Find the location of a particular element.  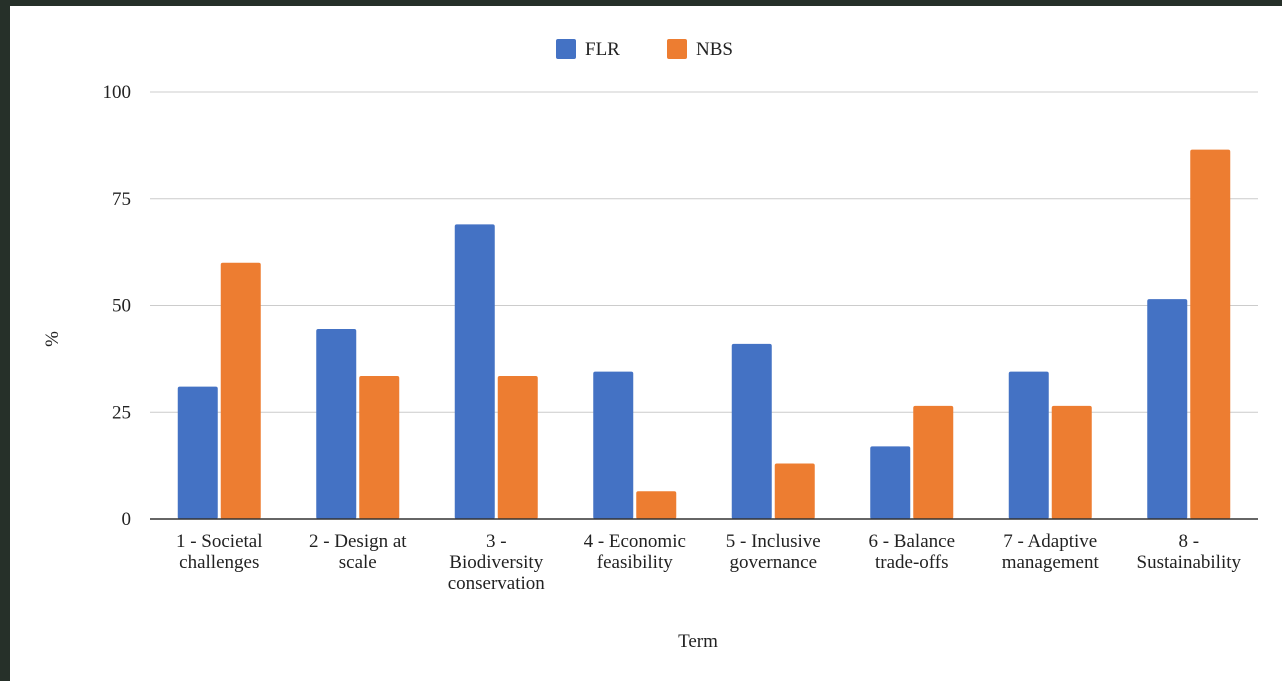

x-category-label-line: conservation is located at coordinates (497, 583).